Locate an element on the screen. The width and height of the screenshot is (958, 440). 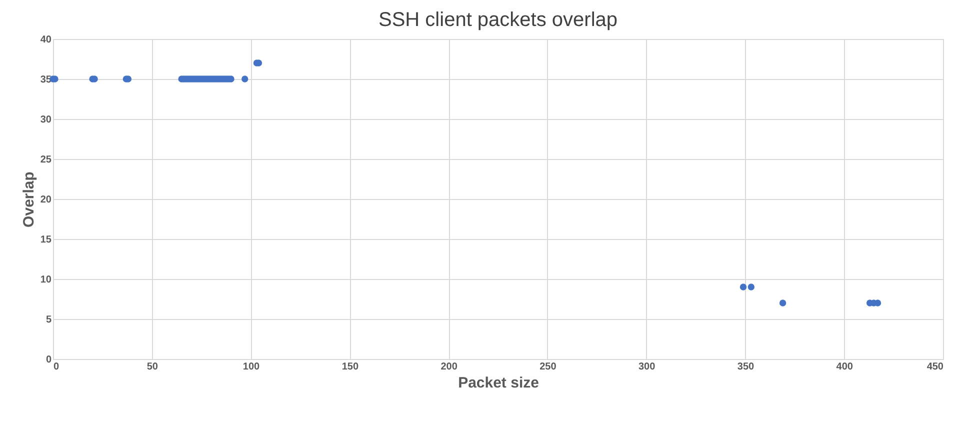
x-tick-label: 300 is located at coordinates (647, 367).